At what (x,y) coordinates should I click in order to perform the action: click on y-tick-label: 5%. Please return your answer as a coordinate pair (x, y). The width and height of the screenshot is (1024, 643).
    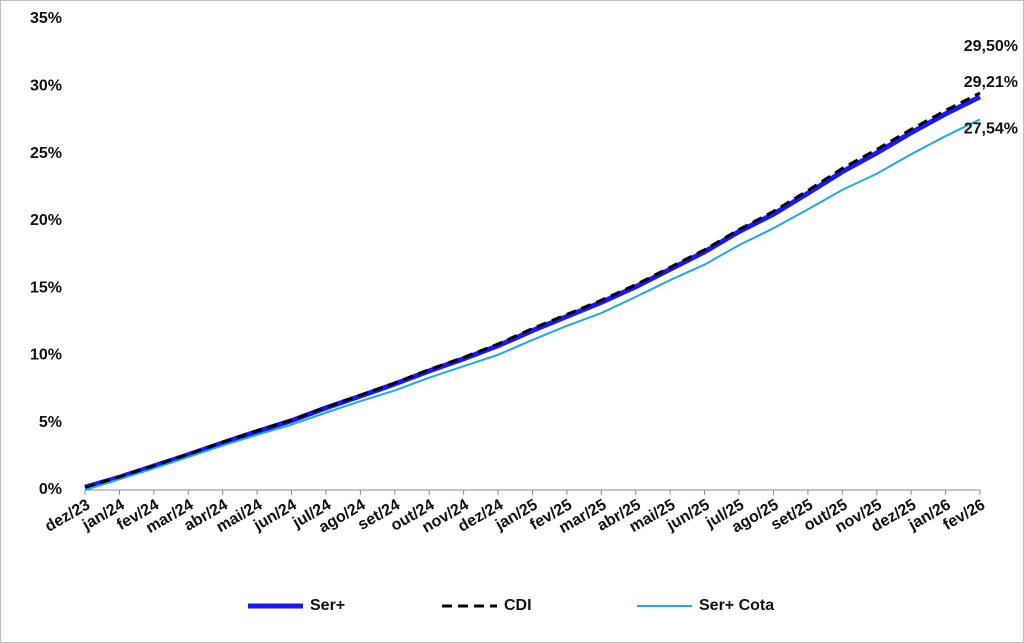
    Looking at the image, I should click on (50, 422).